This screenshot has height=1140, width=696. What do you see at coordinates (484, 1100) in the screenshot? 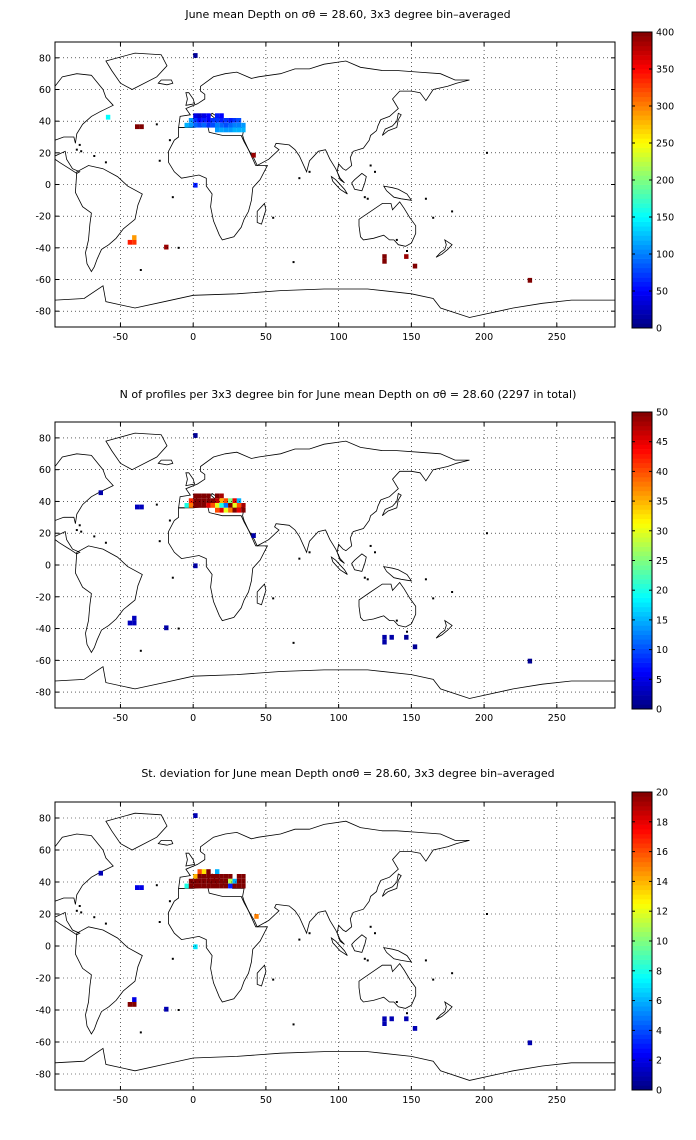
I see `x-tick-label: 200` at bounding box center [484, 1100].